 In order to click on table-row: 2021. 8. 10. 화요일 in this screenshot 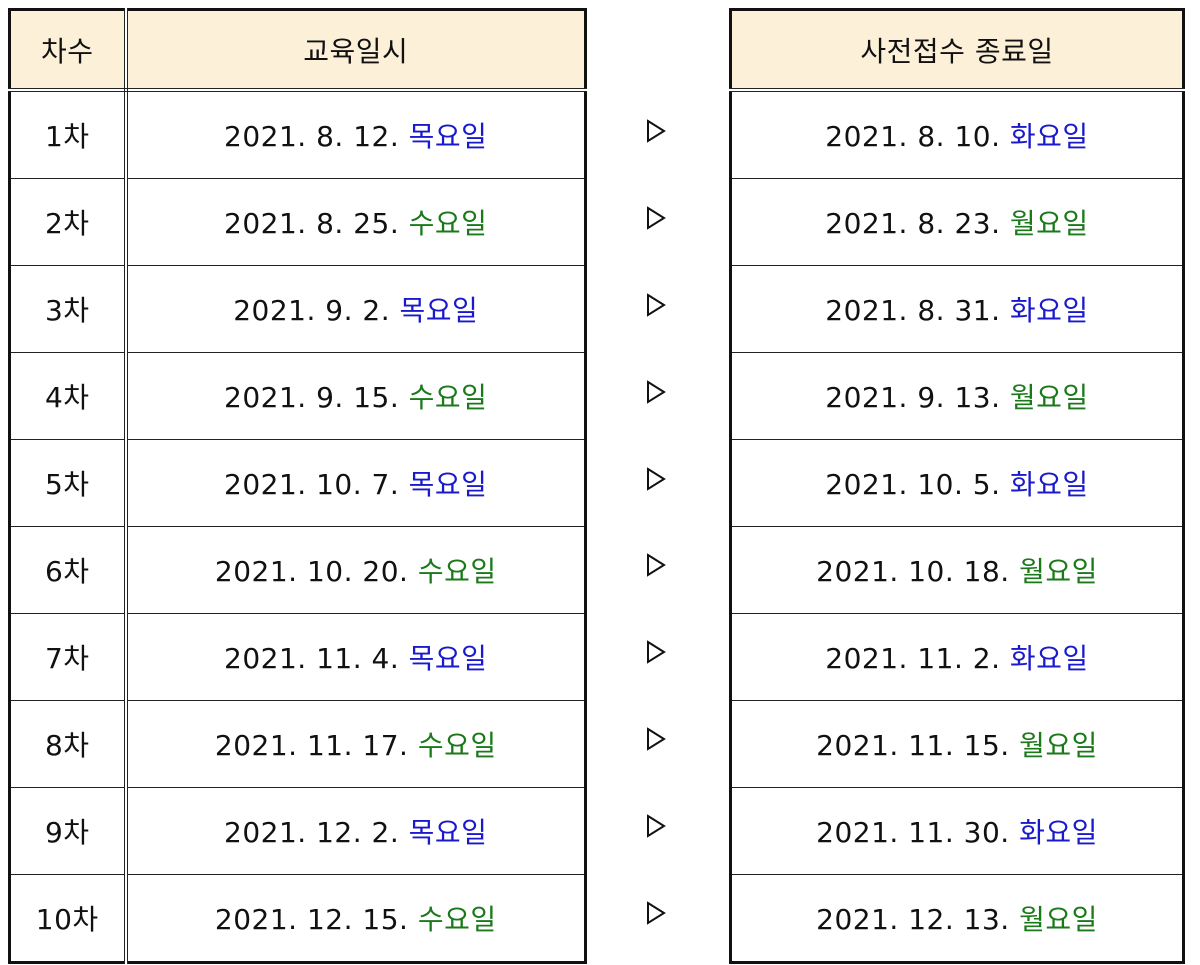, I will do `click(957, 134)`.